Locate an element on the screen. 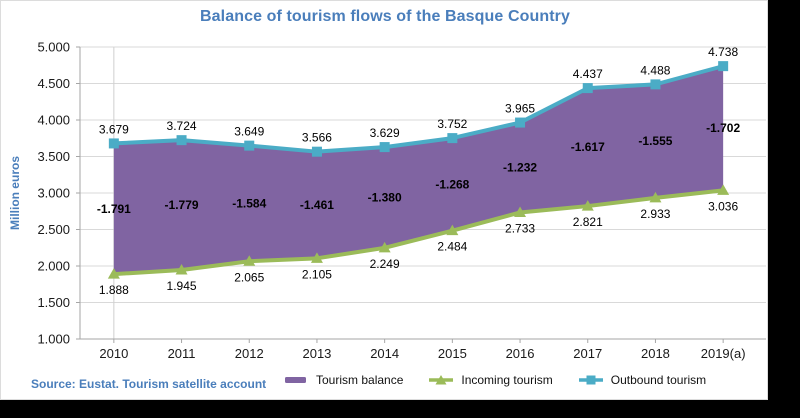 Image resolution: width=800 pixels, height=418 pixels. legend-swatch-outbound-tourism is located at coordinates (590, 380).